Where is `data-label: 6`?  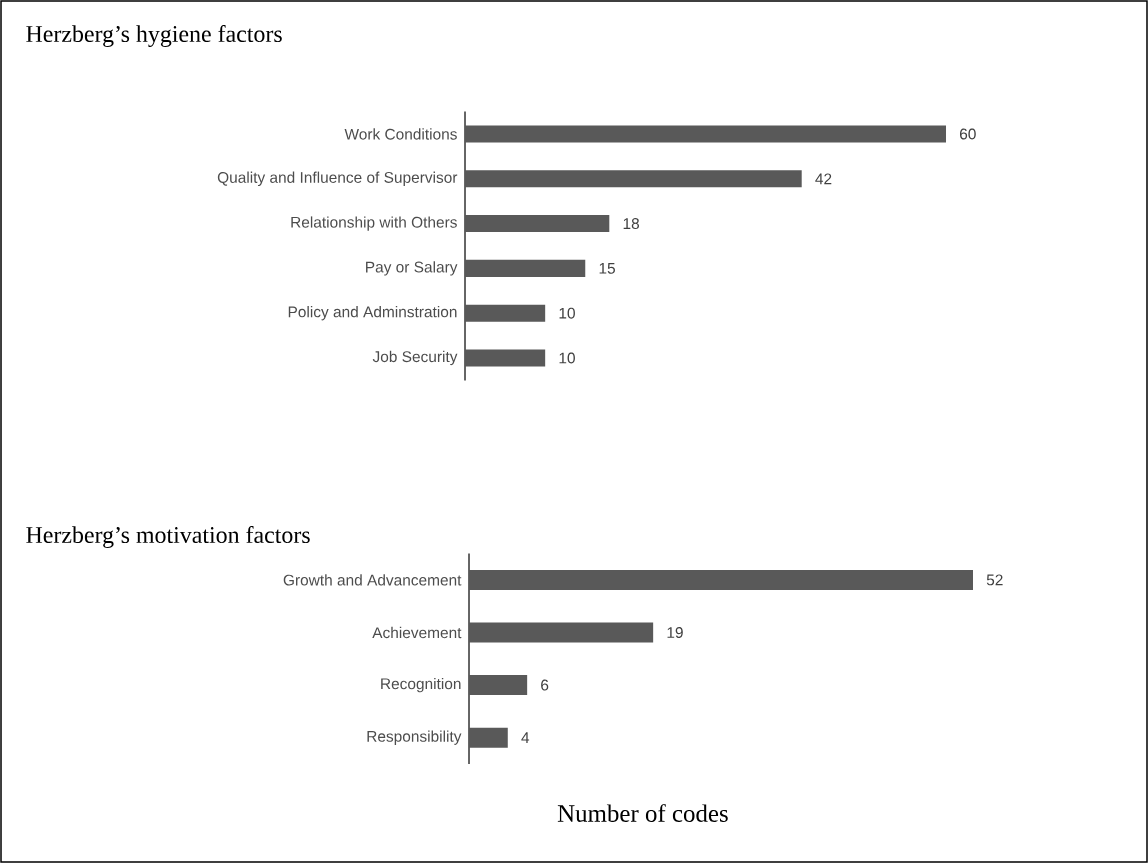 data-label: 6 is located at coordinates (545, 685).